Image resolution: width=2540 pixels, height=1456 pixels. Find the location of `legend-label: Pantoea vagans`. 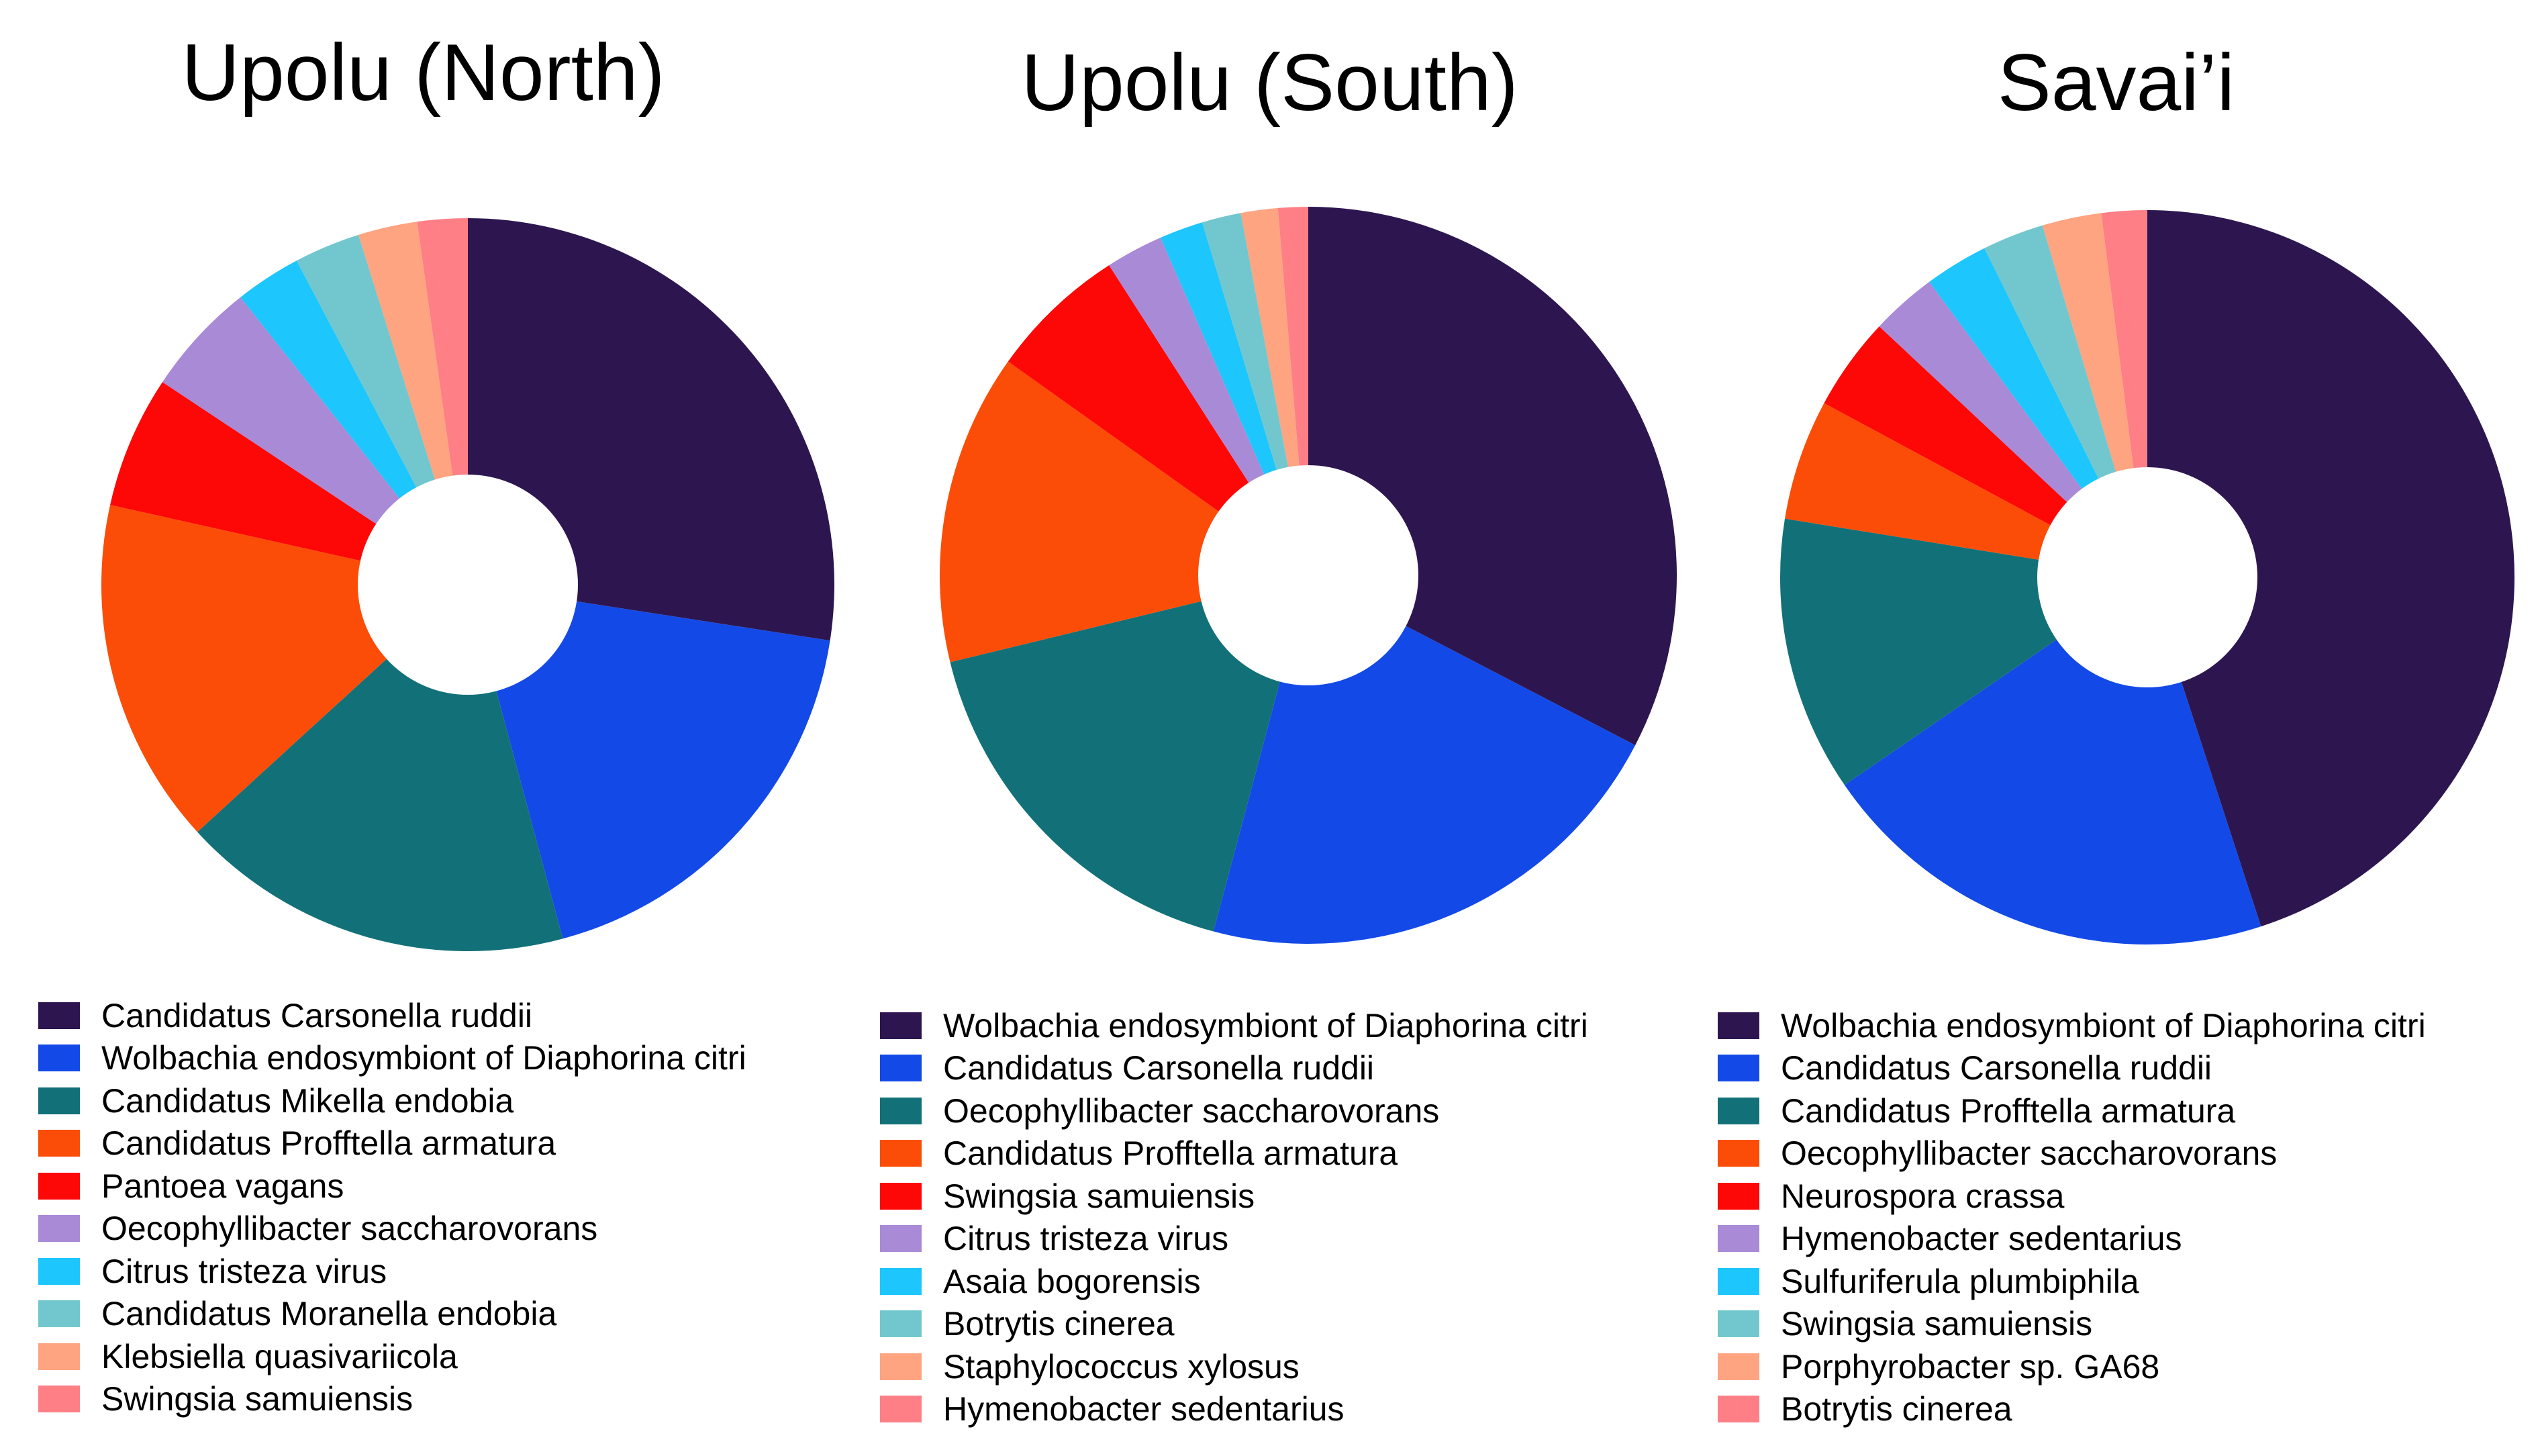

legend-label: Pantoea vagans is located at coordinates (223, 1186).